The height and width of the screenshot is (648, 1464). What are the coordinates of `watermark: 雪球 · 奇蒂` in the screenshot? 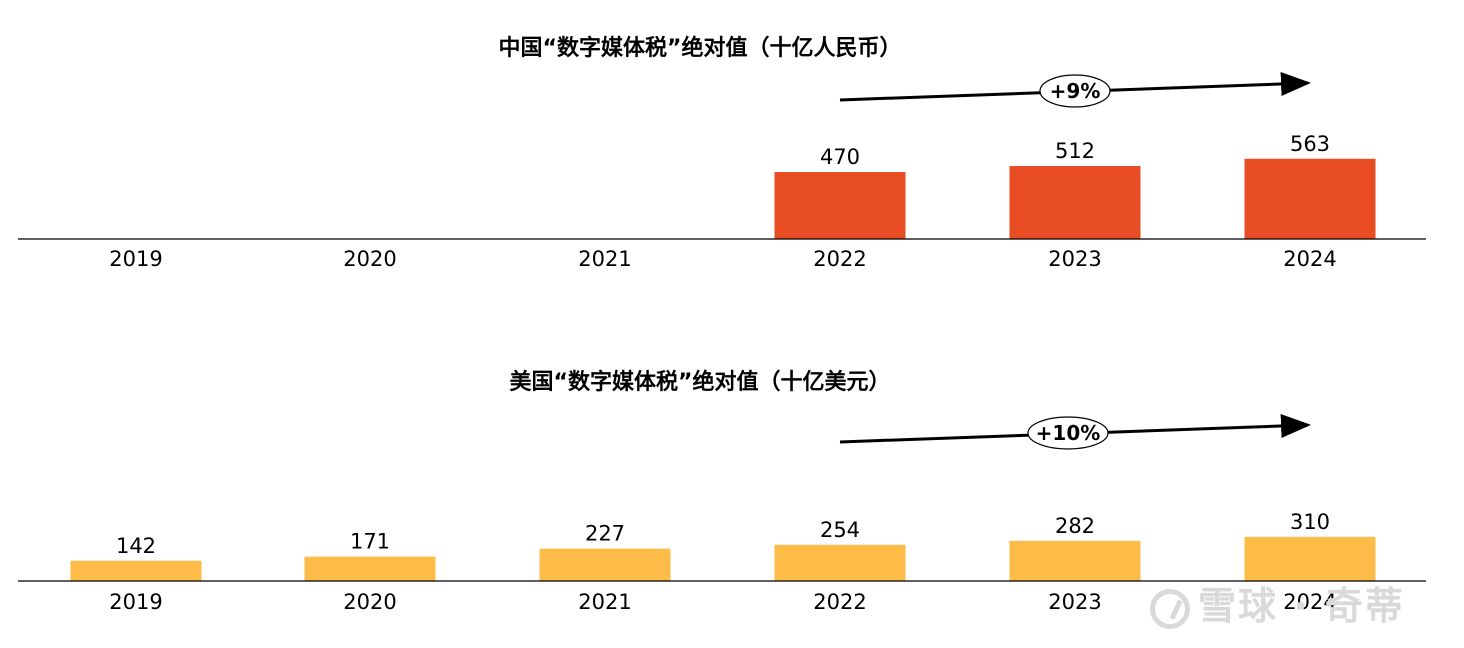 It's located at (1277, 602).